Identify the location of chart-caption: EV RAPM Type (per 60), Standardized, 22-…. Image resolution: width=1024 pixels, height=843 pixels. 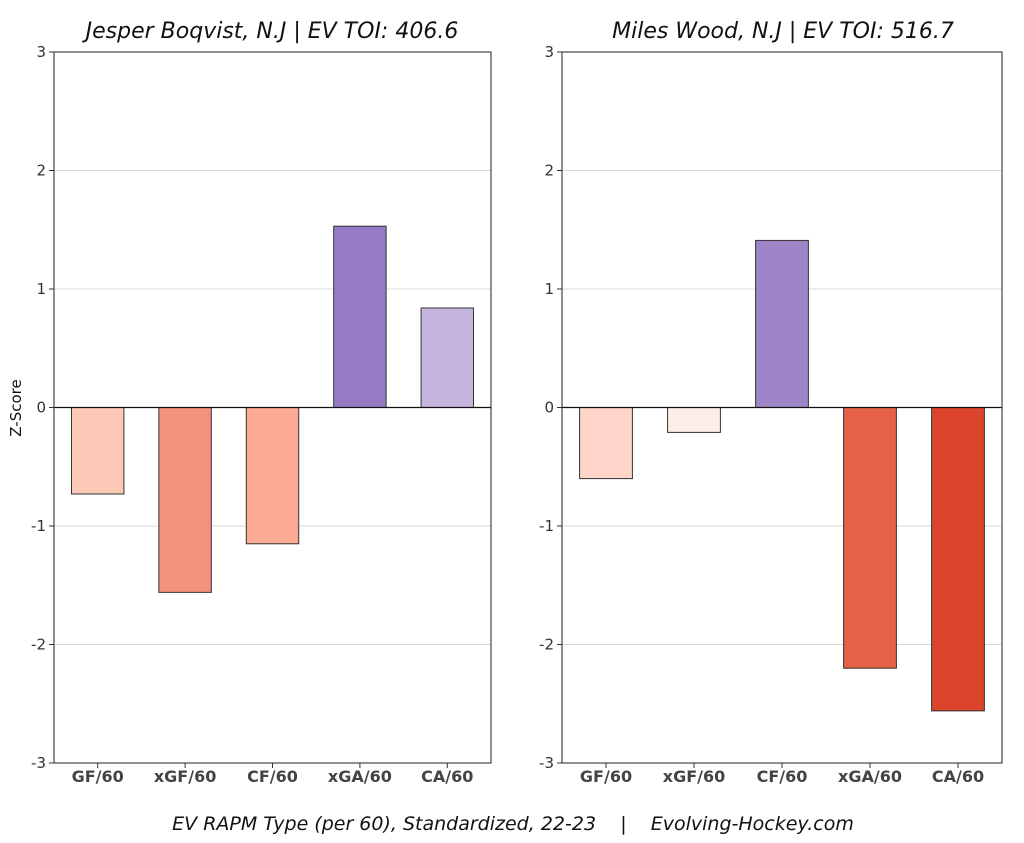
(513, 824).